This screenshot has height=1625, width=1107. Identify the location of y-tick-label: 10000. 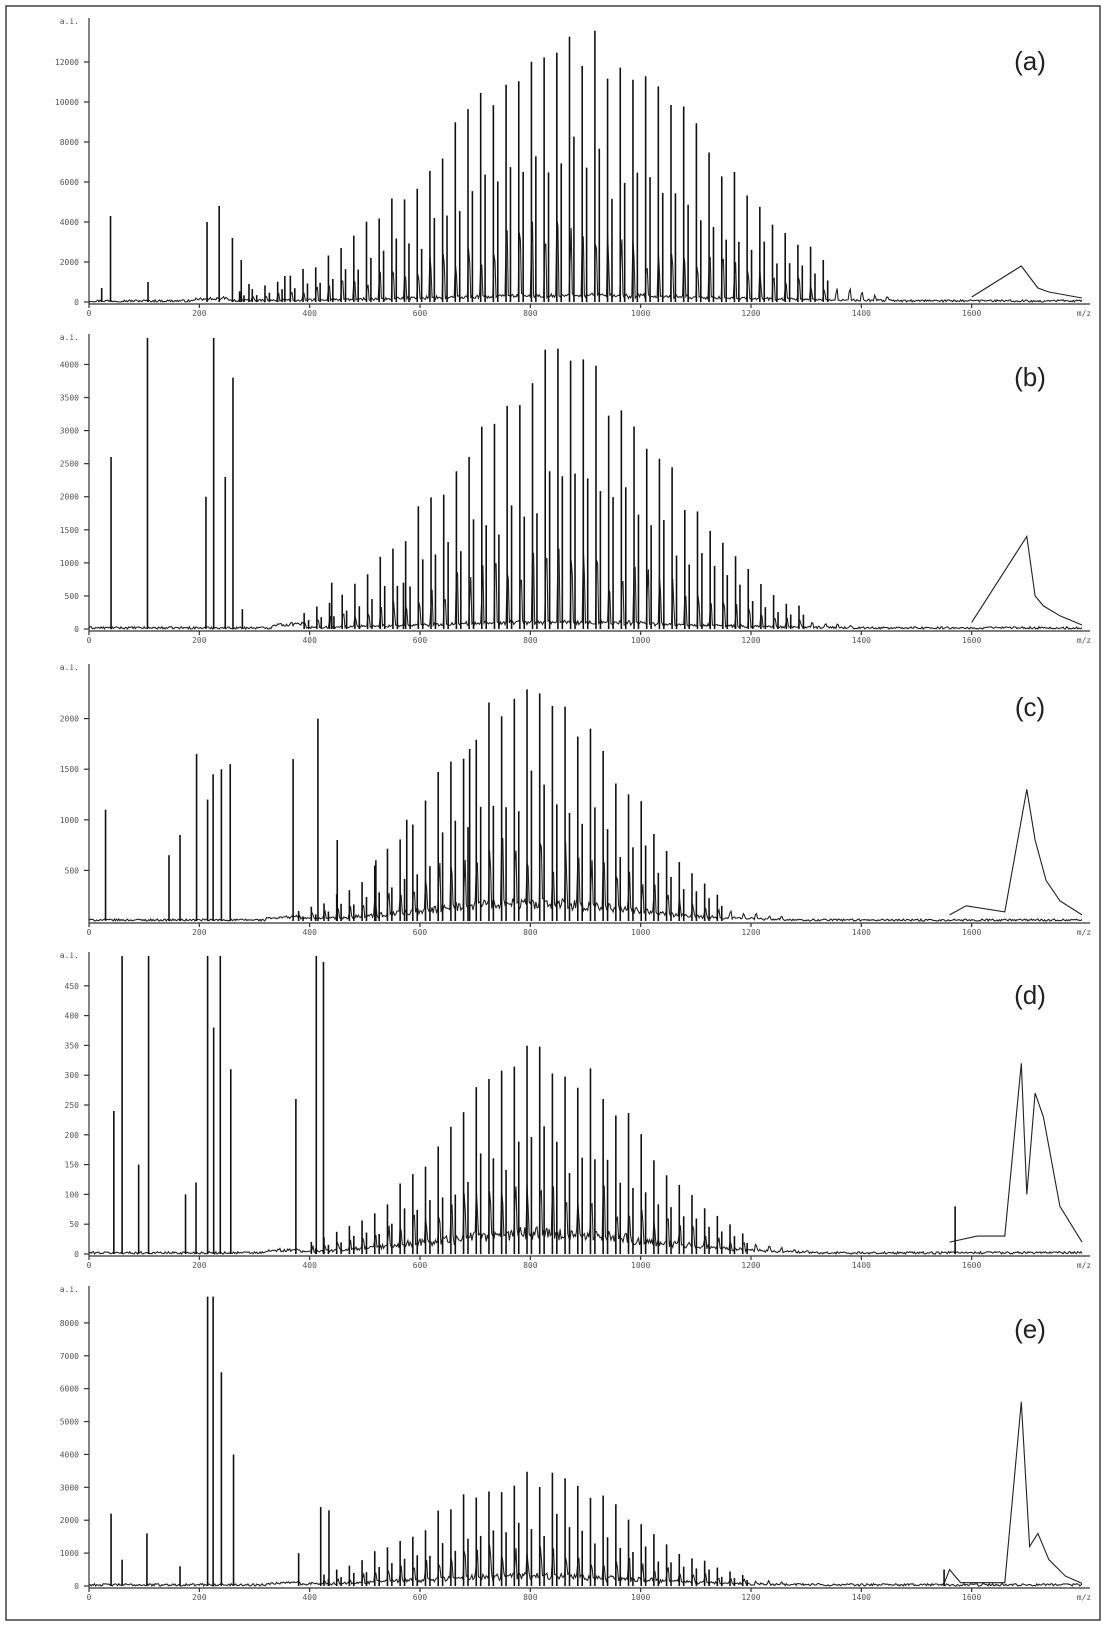
(67, 102).